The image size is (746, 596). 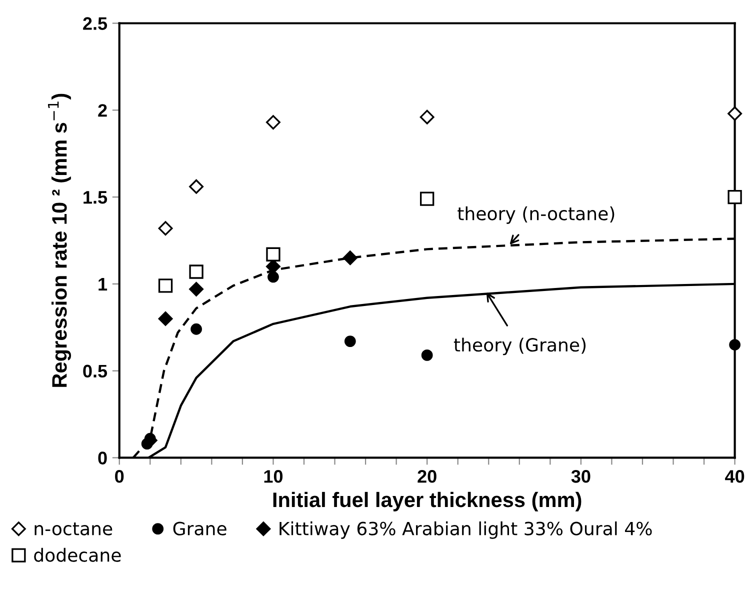 What do you see at coordinates (427, 502) in the screenshot?
I see `x-axis-title: Initial fuel layer thickness (mm)` at bounding box center [427, 502].